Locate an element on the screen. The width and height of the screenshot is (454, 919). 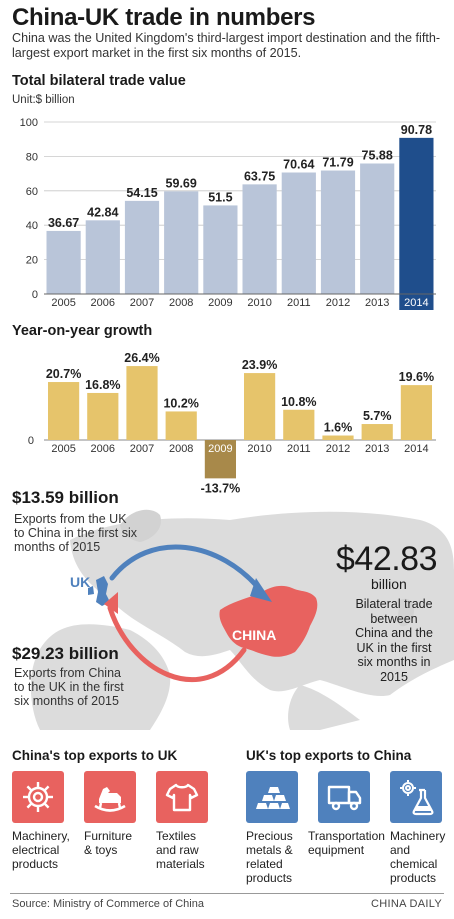
x-tick-label: 2006 is located at coordinates (103, 449).